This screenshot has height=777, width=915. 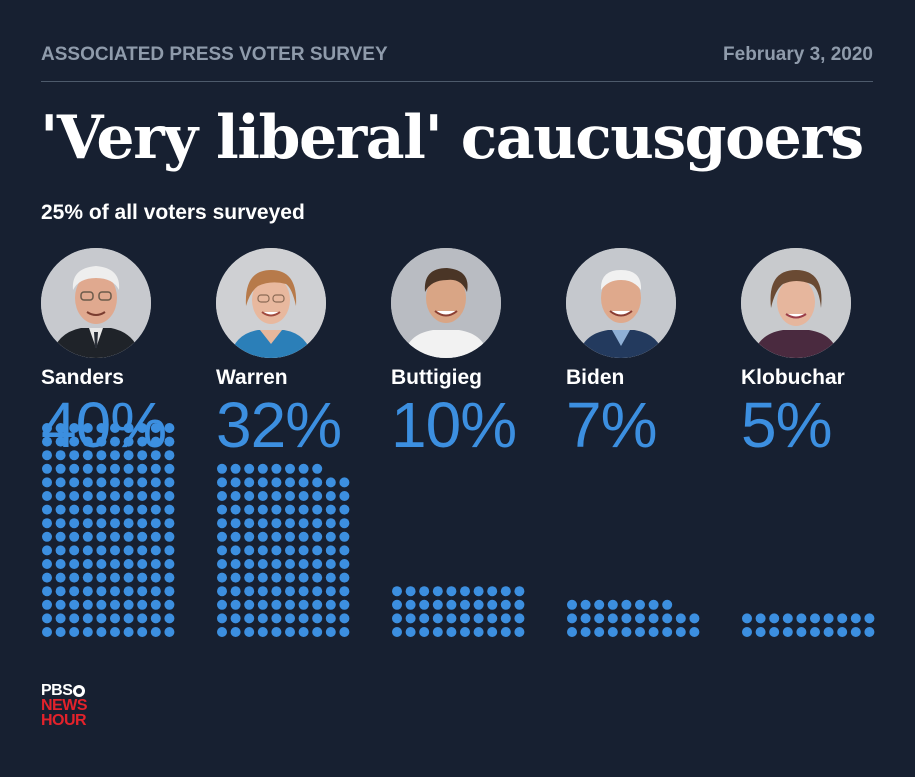 I want to click on dot-group-buttigieg, so click(x=458, y=611).